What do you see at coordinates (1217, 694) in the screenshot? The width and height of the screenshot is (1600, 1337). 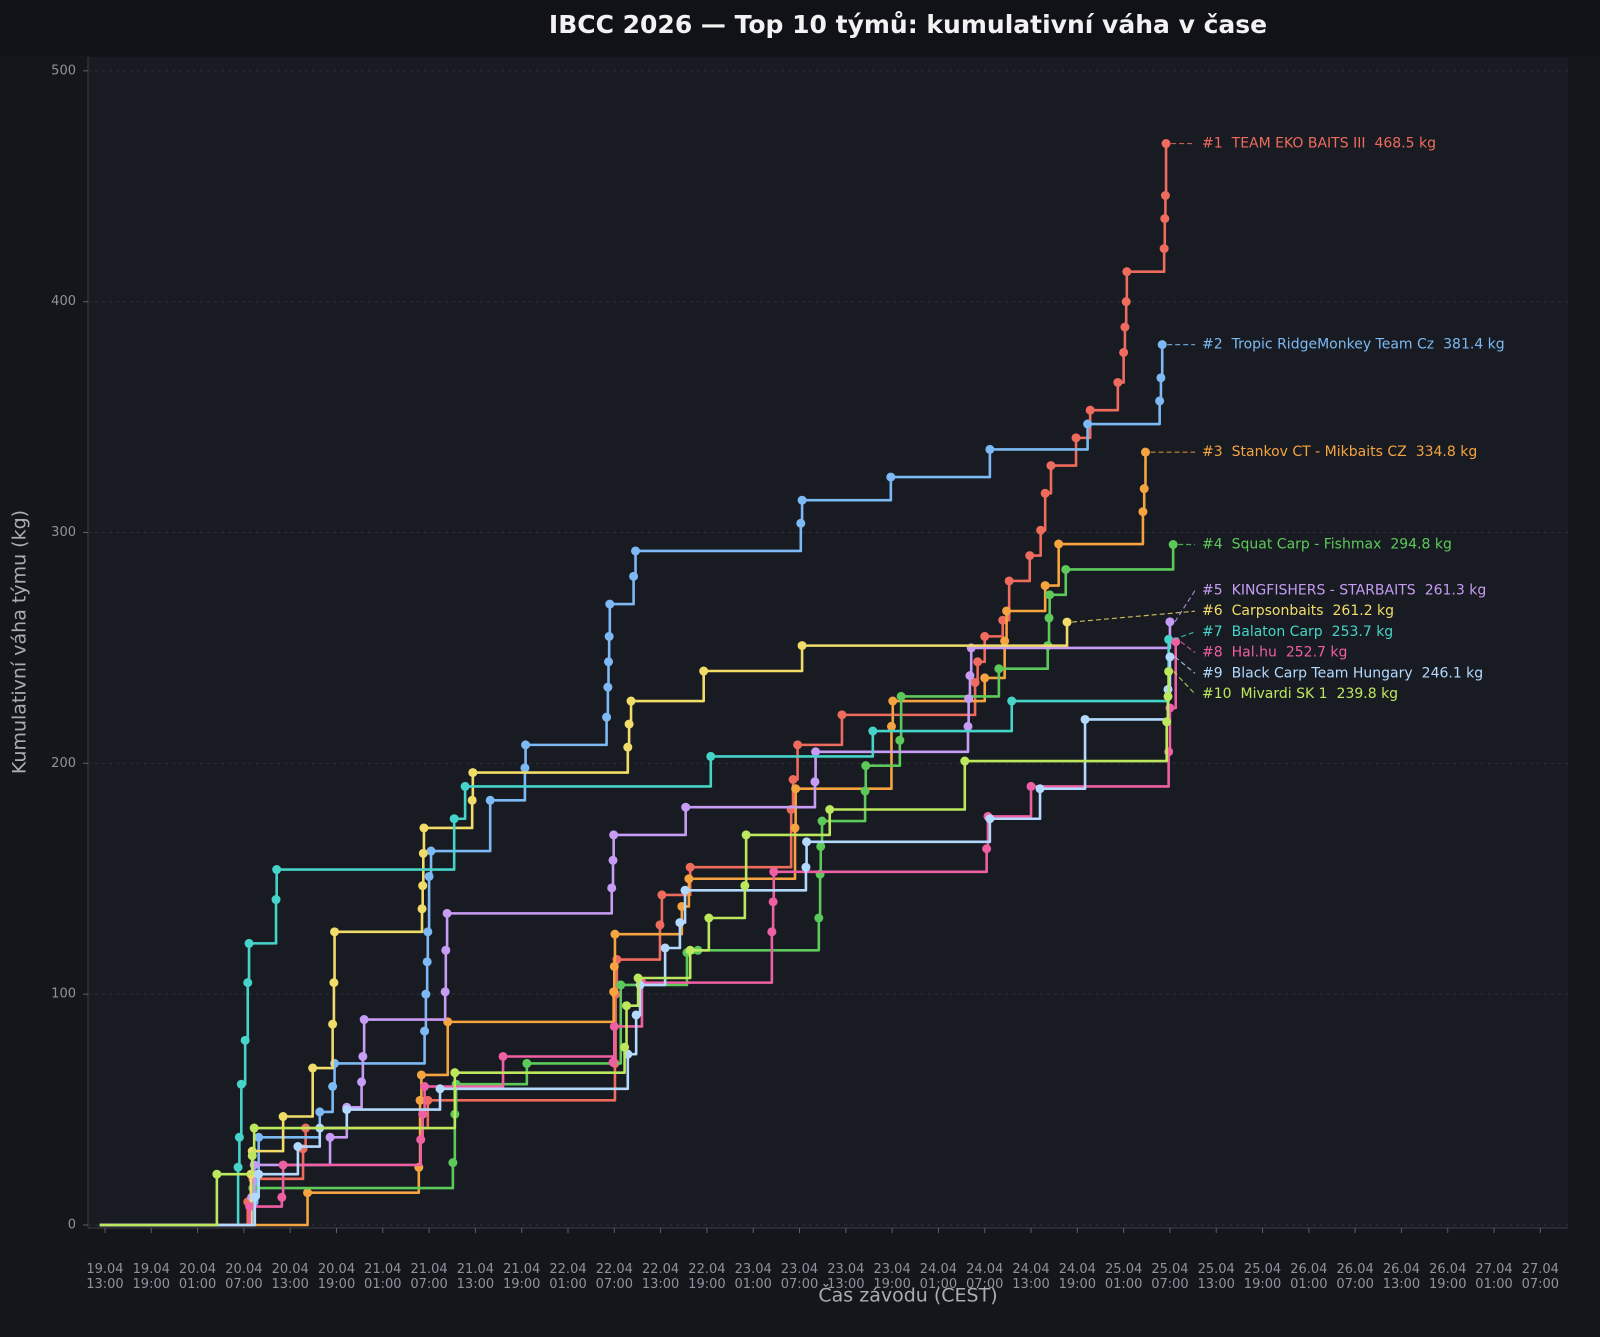 I see `end-label-rank: #10` at bounding box center [1217, 694].